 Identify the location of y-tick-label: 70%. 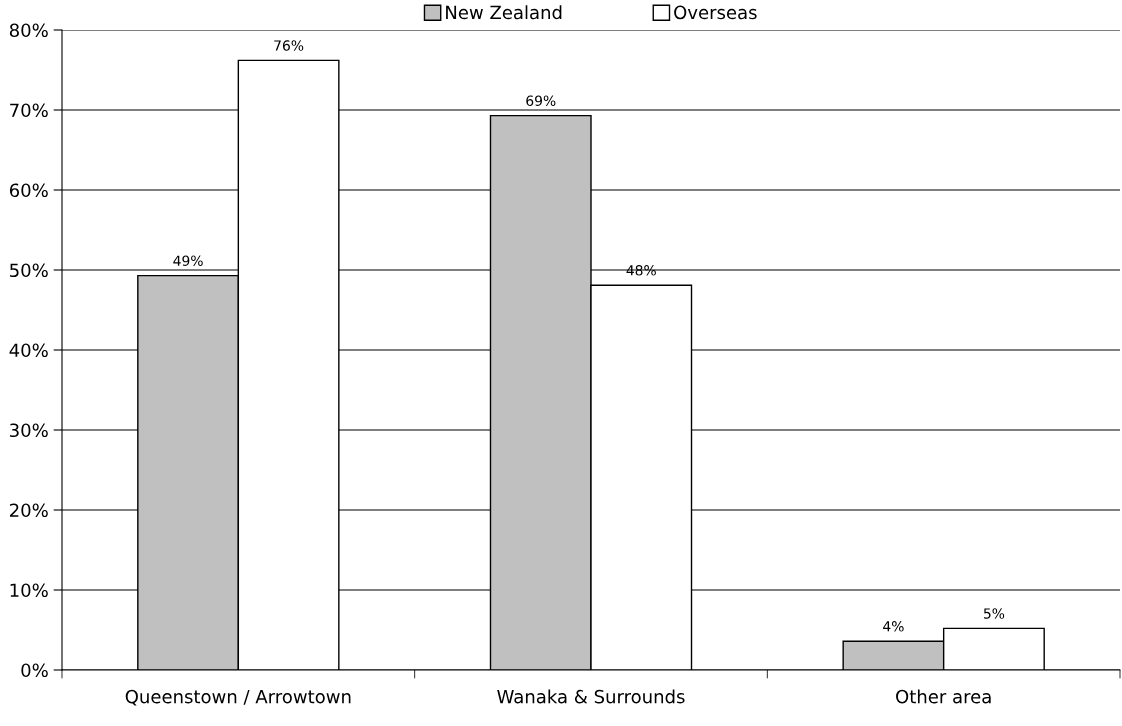
(29, 110).